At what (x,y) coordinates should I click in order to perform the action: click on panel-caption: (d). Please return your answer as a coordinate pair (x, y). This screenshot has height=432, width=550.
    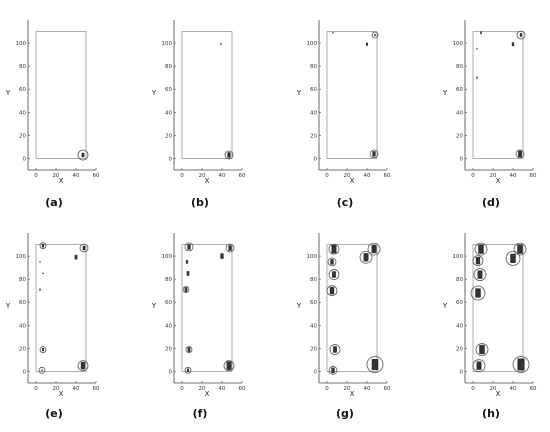
    Looking at the image, I should click on (491, 202).